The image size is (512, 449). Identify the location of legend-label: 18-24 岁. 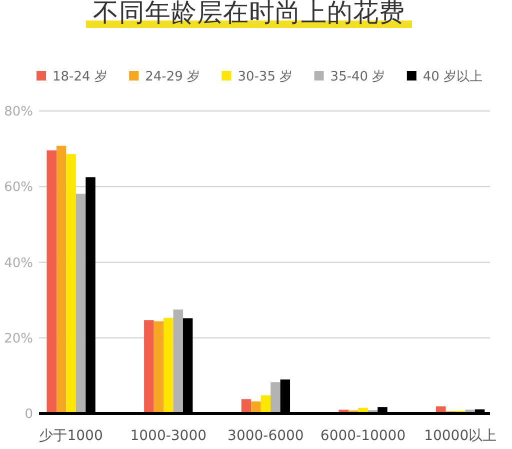
(80, 76).